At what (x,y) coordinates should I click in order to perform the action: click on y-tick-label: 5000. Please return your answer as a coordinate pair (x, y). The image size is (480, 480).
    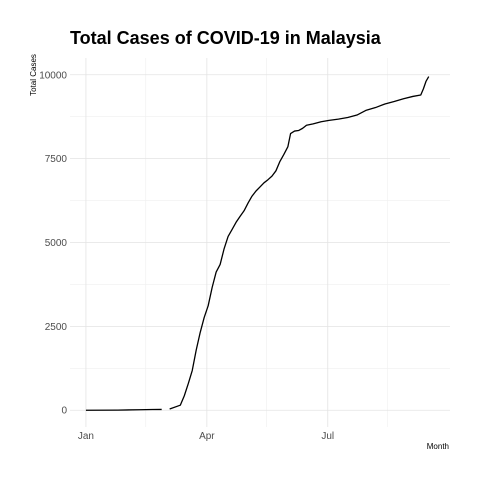
    Looking at the image, I should click on (56, 243).